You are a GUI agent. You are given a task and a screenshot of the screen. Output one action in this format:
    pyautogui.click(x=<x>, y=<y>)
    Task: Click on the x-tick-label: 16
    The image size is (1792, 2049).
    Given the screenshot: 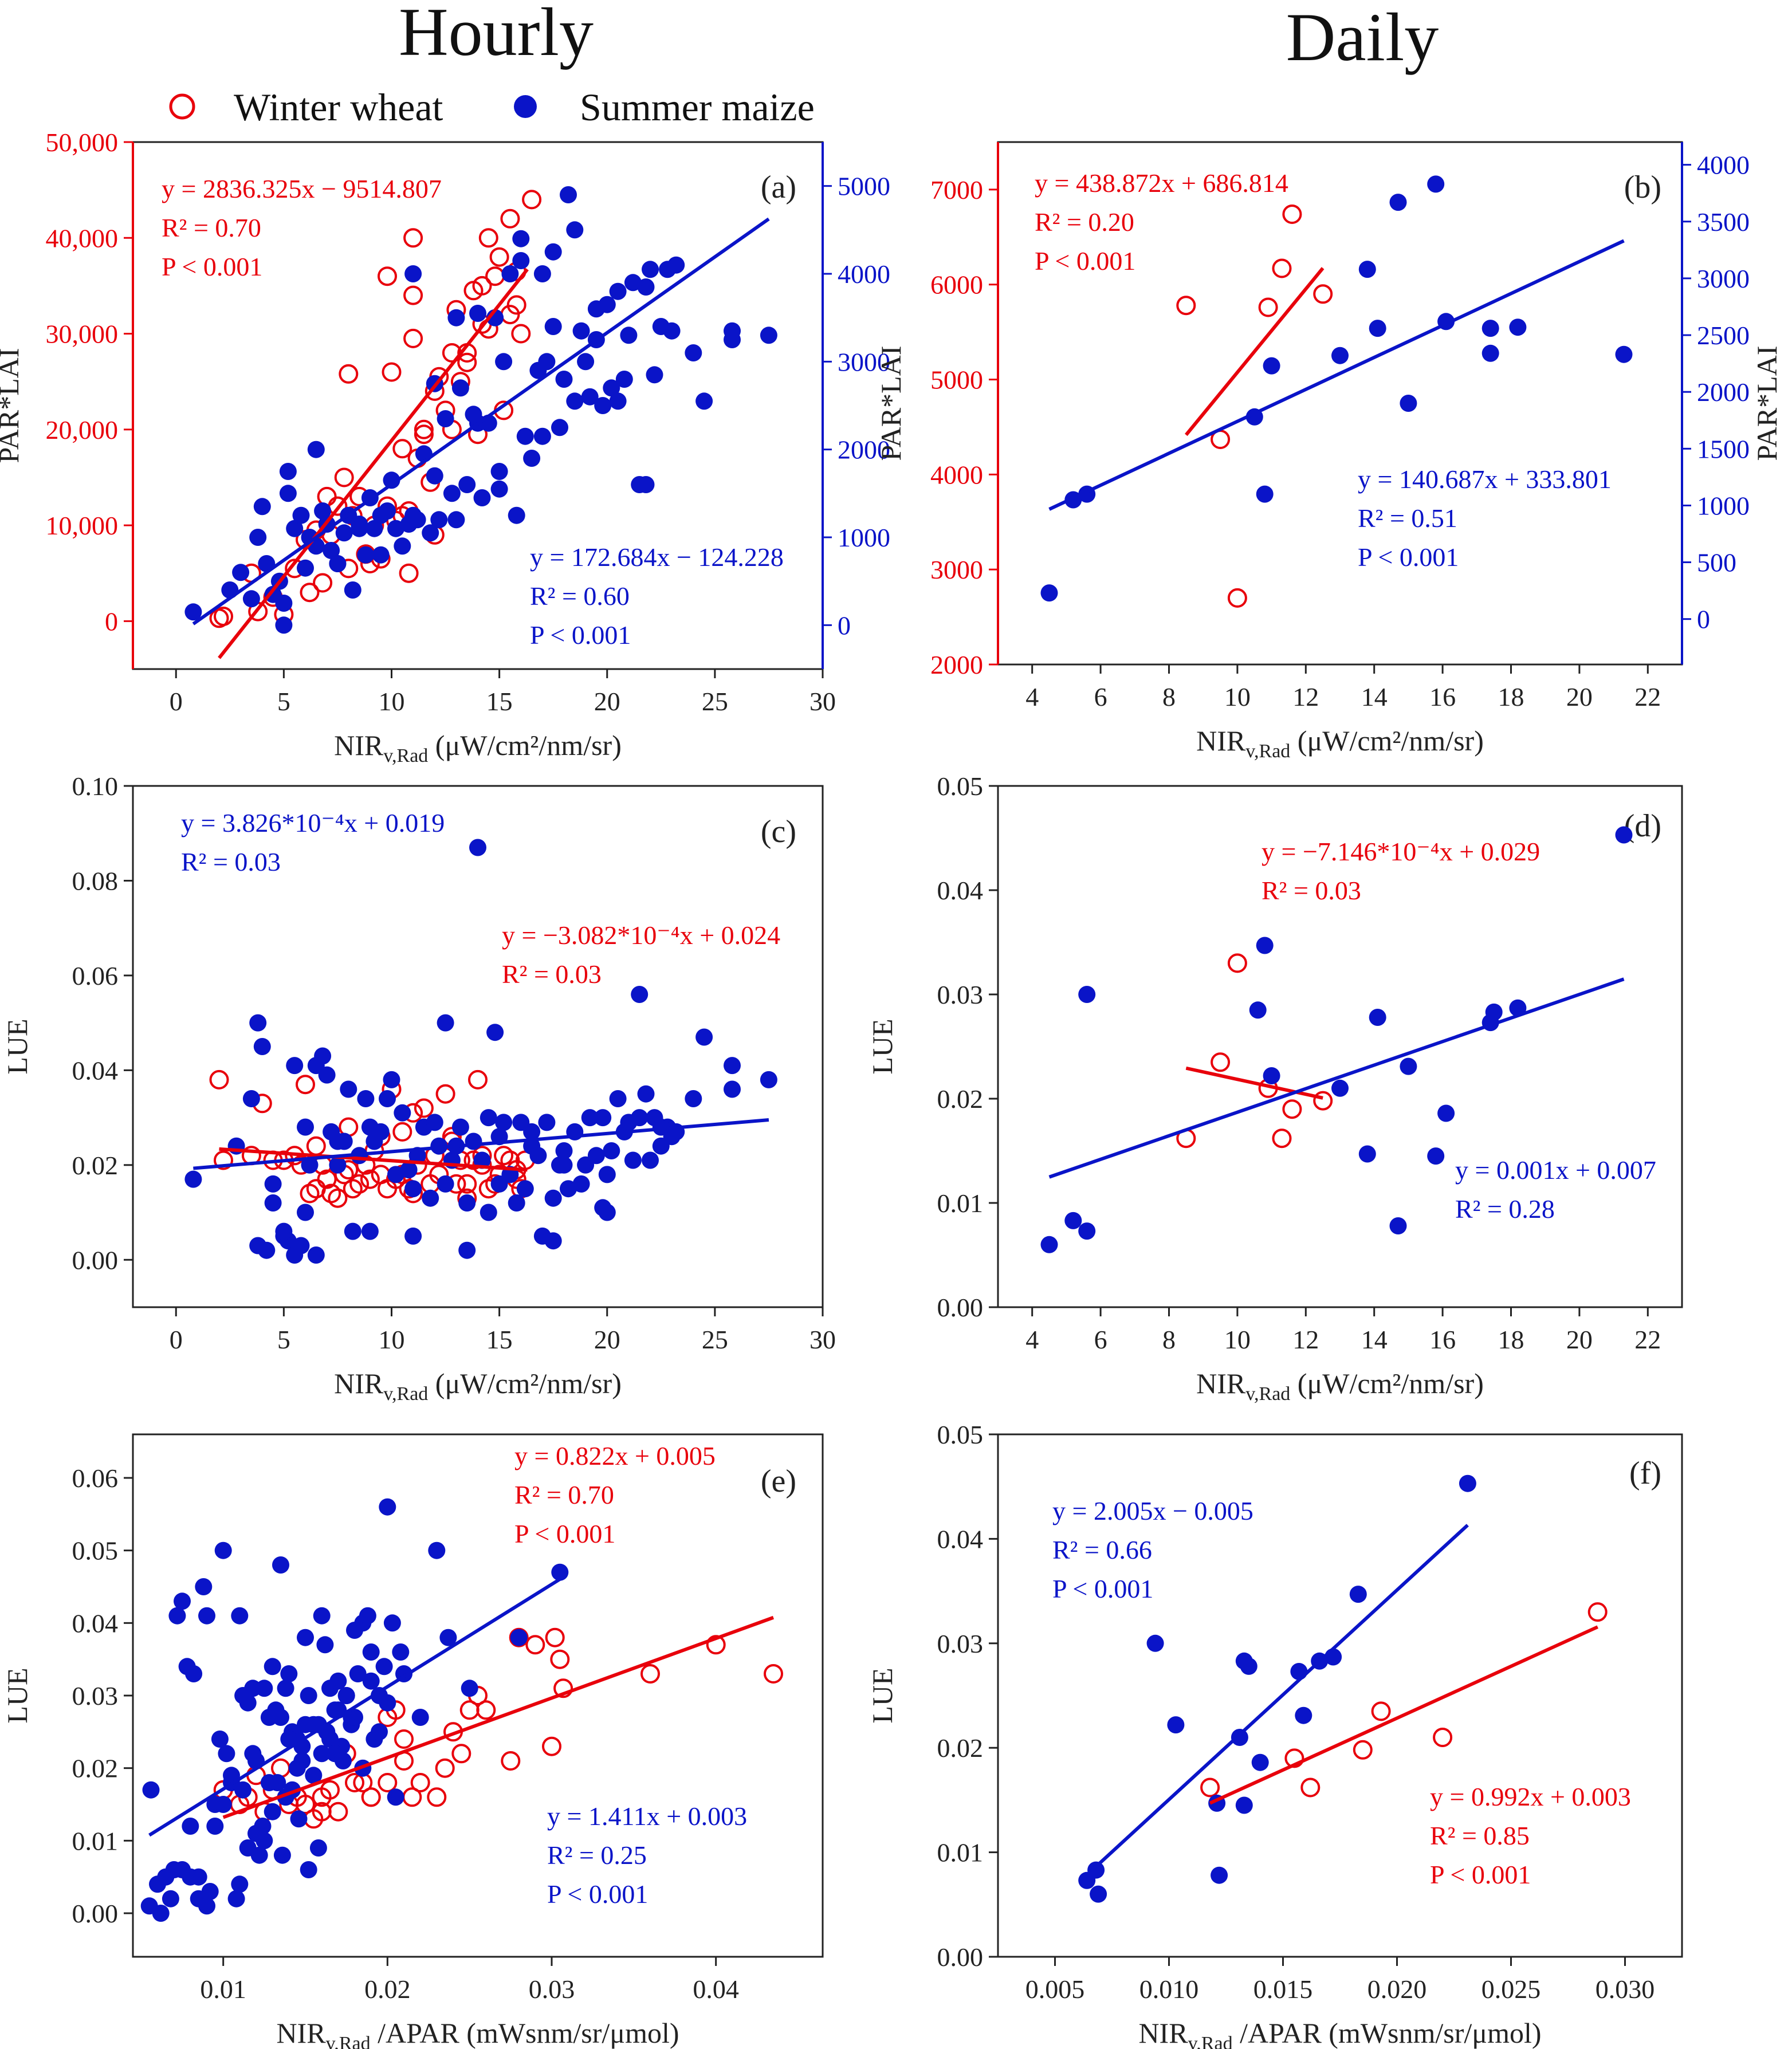 What is the action you would take?
    pyautogui.click(x=1442, y=1339)
    